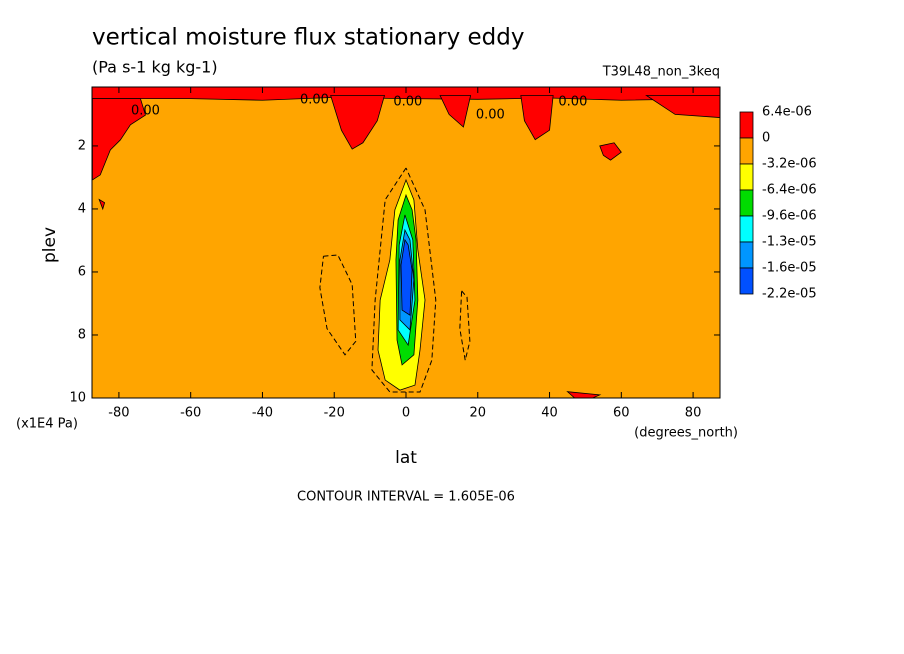 Image resolution: width=904 pixels, height=654 pixels. I want to click on x-tick-label: 80, so click(693, 413).